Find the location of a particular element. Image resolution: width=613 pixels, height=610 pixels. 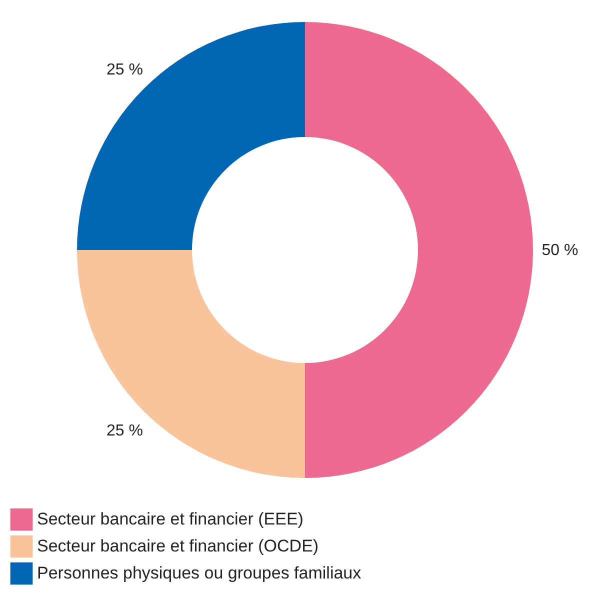

data-label: 50 % is located at coordinates (560, 250).